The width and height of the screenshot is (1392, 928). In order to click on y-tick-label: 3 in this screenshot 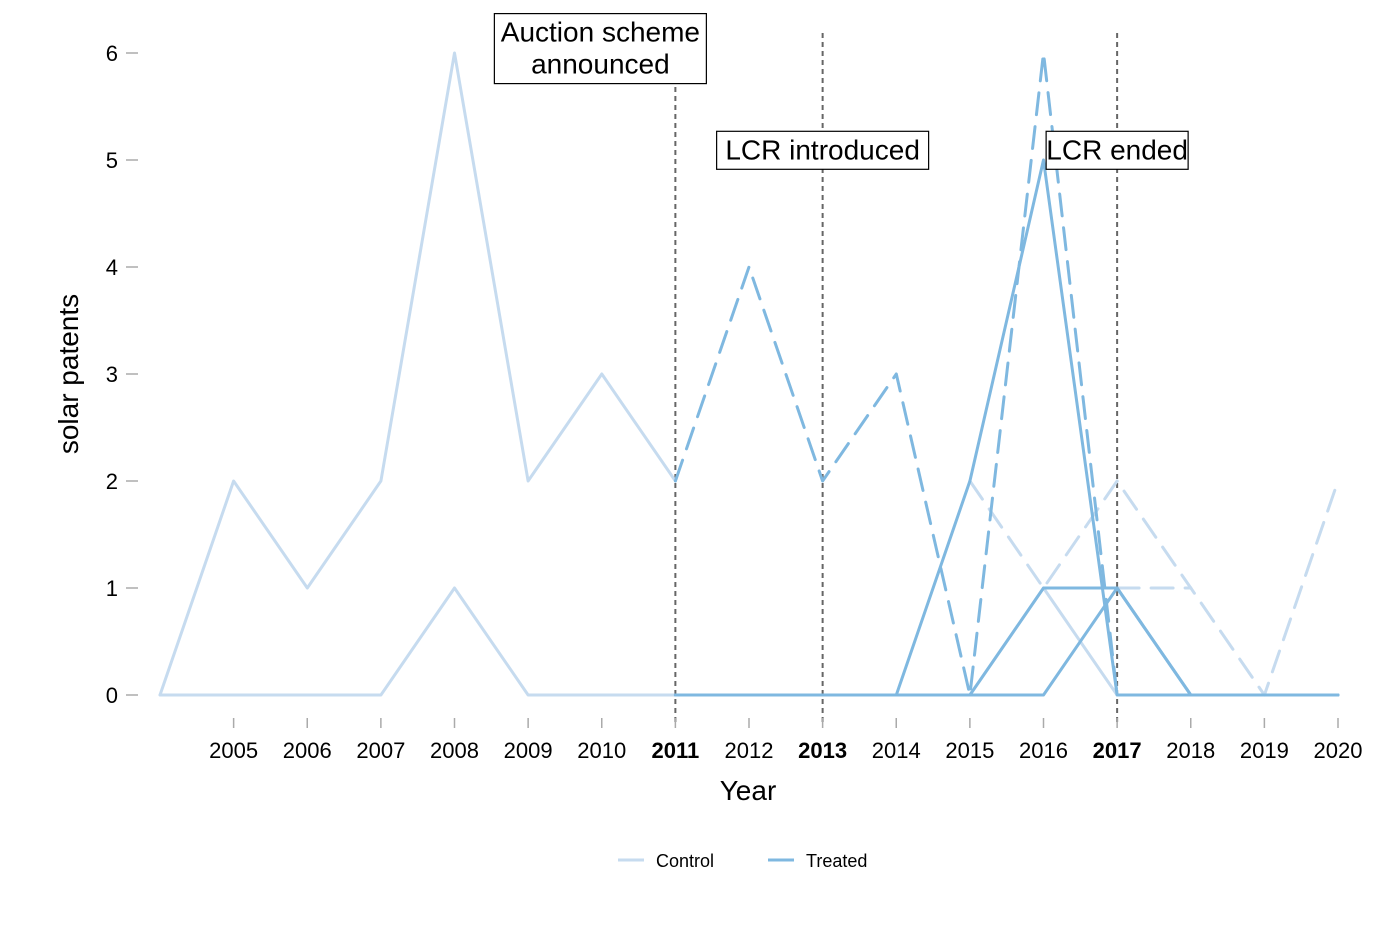, I will do `click(112, 374)`.